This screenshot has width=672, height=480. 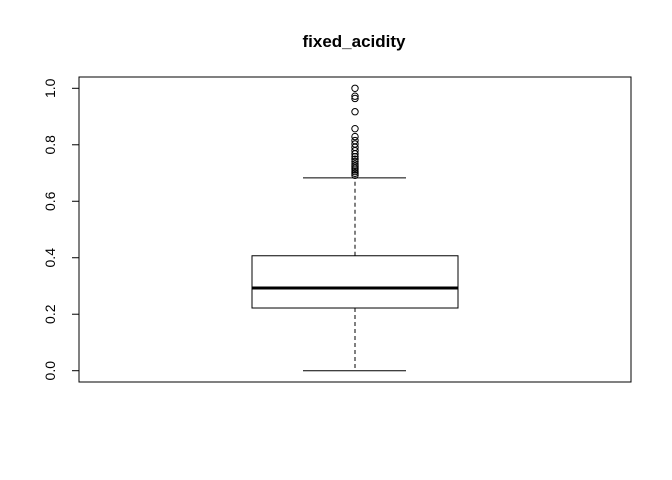 I want to click on y-tick-label: 0.8, so click(x=50, y=145).